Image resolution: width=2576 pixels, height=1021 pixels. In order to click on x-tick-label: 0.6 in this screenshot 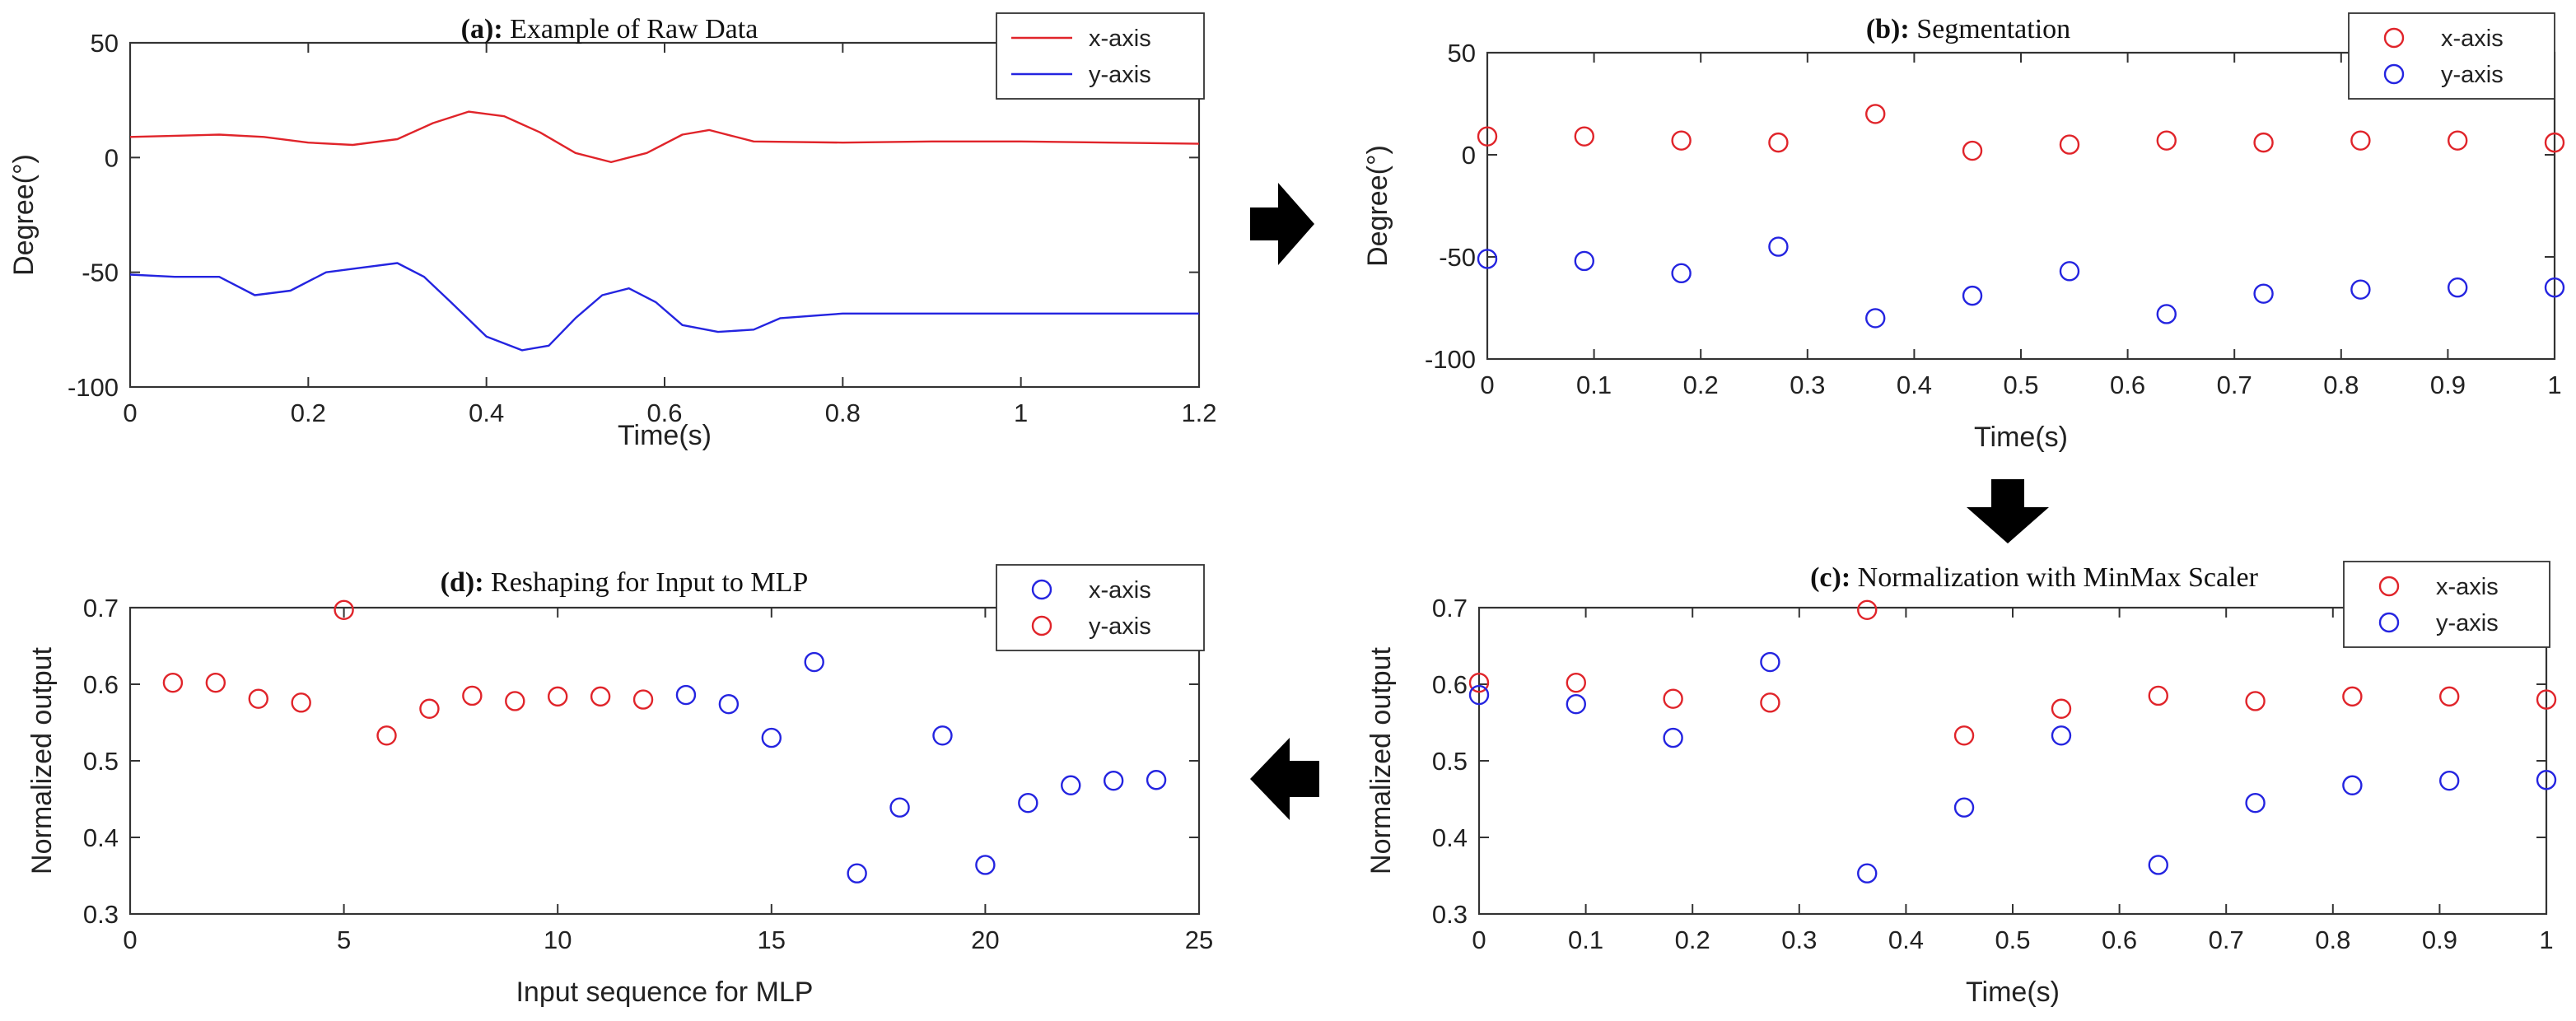, I will do `click(2127, 385)`.